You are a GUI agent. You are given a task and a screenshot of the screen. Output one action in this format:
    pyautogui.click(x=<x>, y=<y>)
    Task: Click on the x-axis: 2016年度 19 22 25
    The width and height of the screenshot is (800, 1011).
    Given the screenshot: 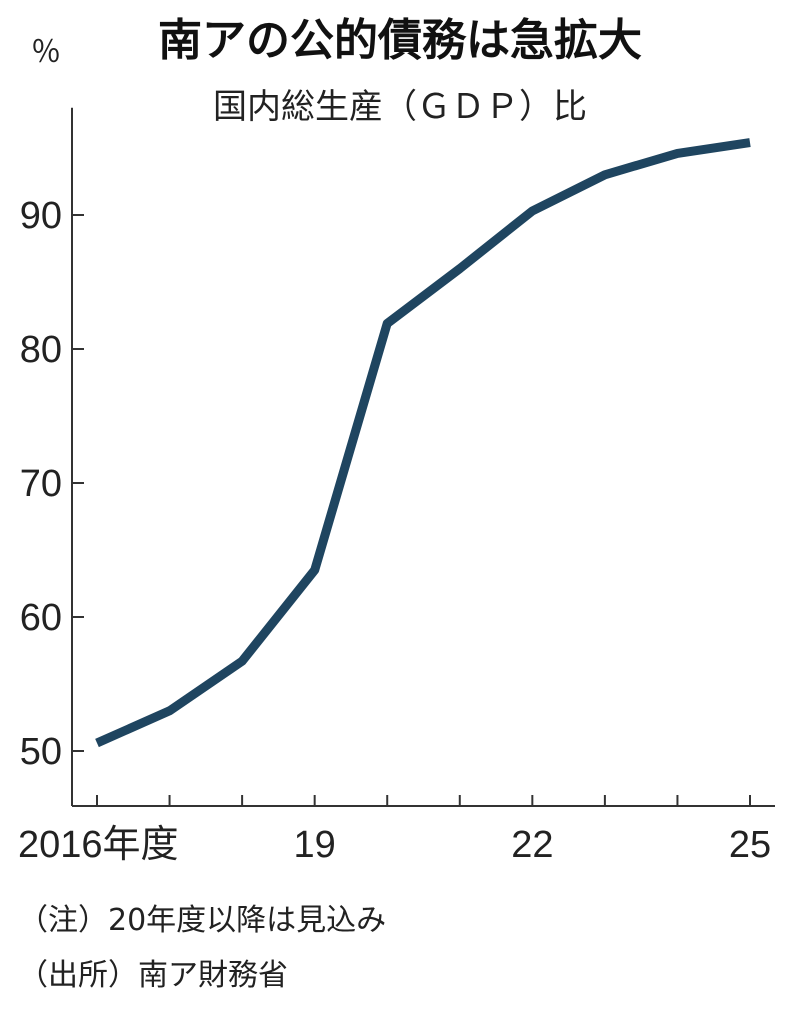 What is the action you would take?
    pyautogui.click(x=396, y=830)
    